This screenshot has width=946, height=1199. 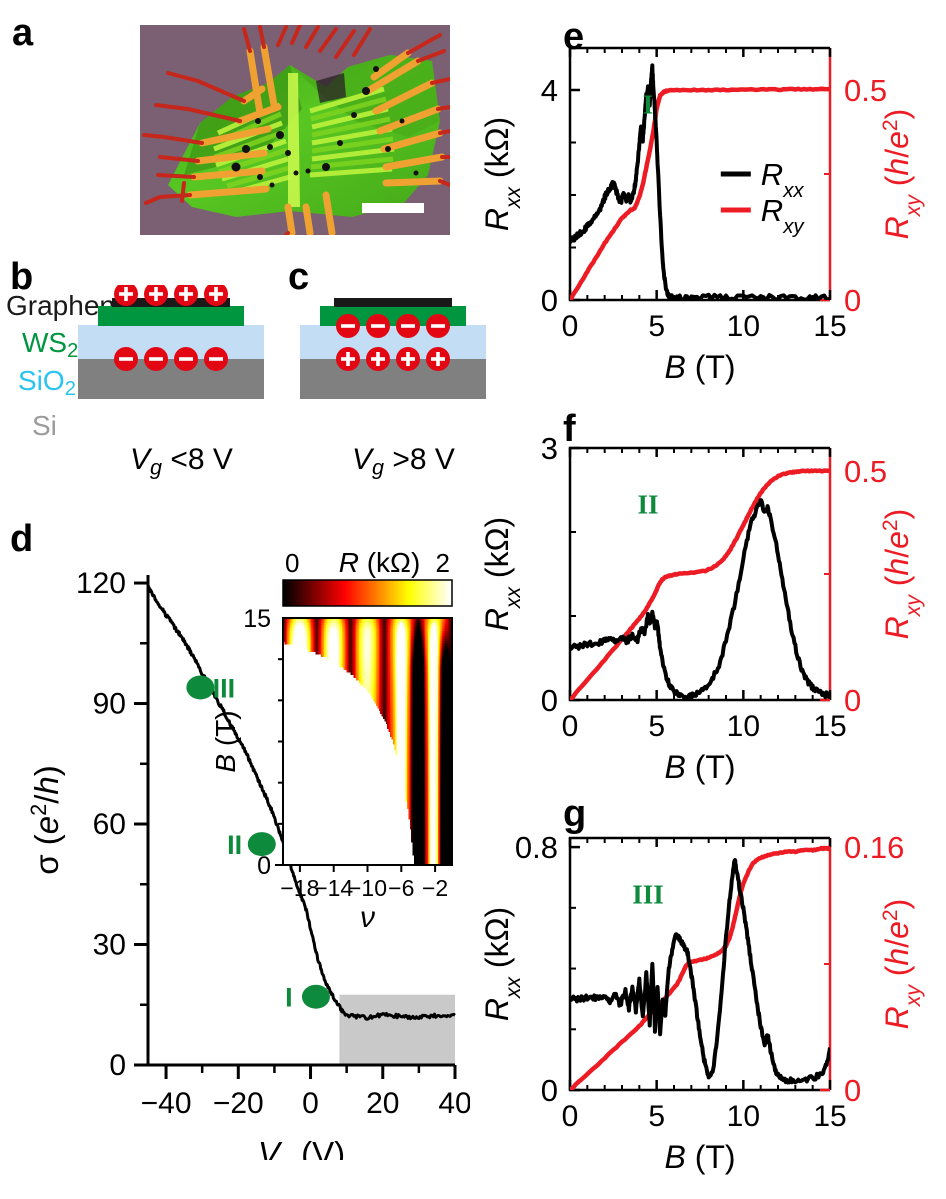 What do you see at coordinates (783, 215) in the screenshot?
I see `legend-label-xy: Rxy` at bounding box center [783, 215].